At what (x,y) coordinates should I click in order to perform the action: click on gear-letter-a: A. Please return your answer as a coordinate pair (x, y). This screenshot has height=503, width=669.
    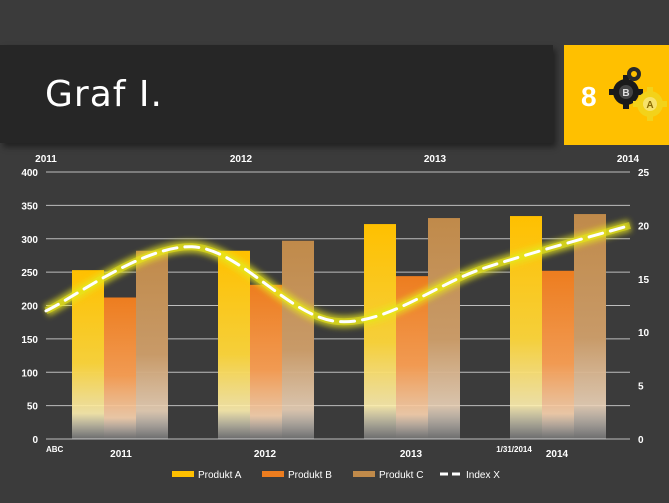
    Looking at the image, I should click on (649, 105).